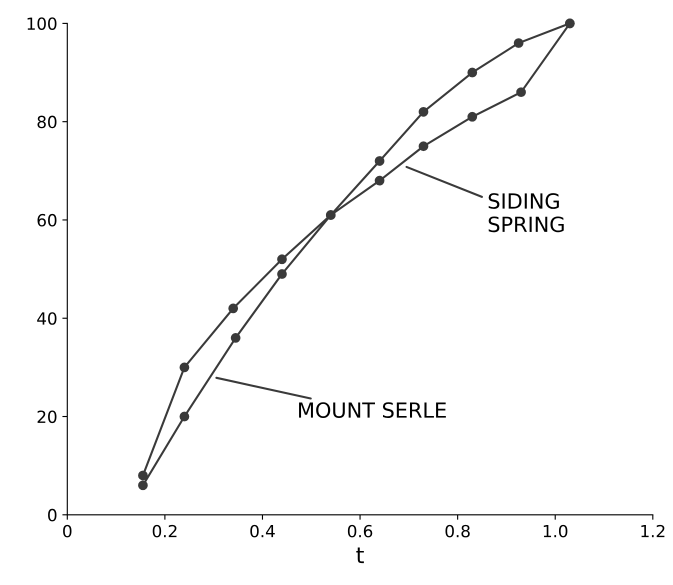  I want to click on annotation: SIDING SPRING, so click(526, 212).